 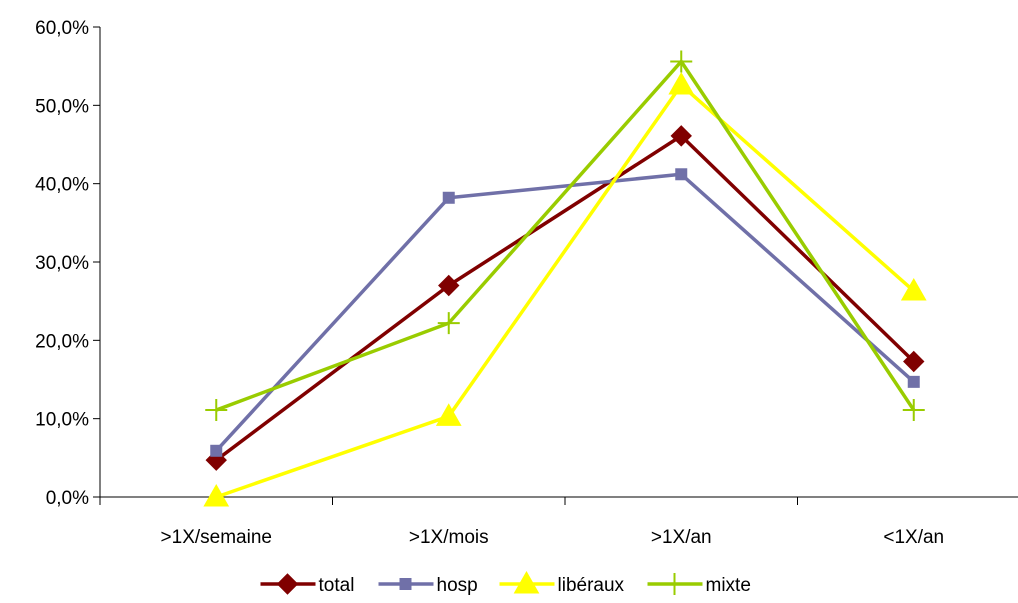 I want to click on legend-label: libéraux, so click(x=591, y=585).